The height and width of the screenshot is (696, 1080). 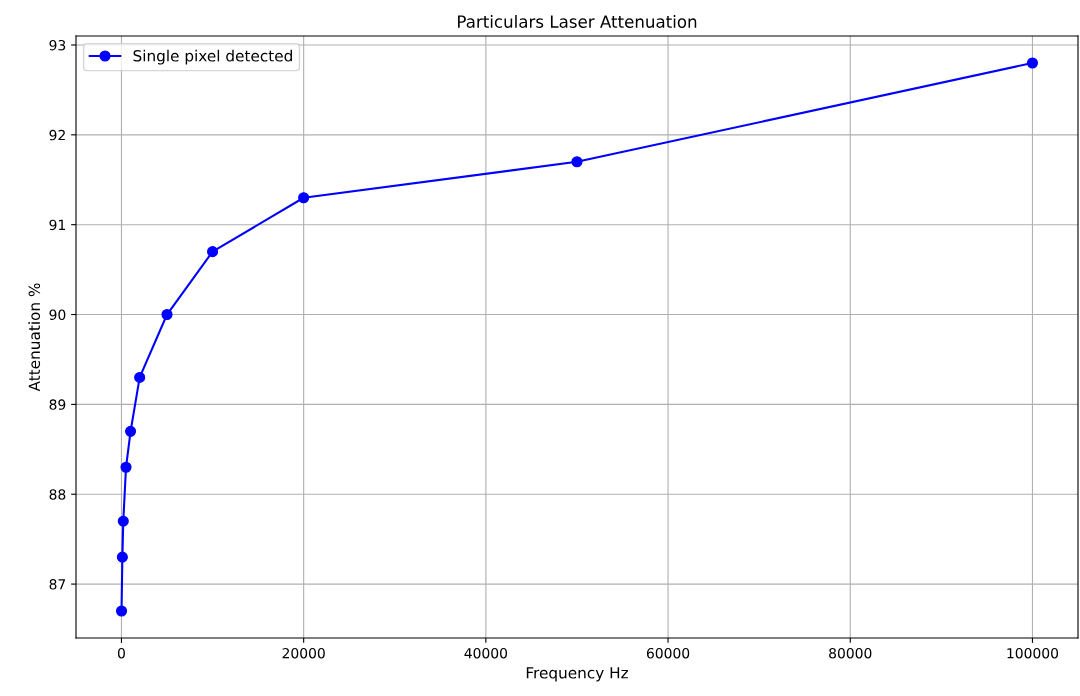 I want to click on y-tick-label: 93, so click(x=57, y=45).